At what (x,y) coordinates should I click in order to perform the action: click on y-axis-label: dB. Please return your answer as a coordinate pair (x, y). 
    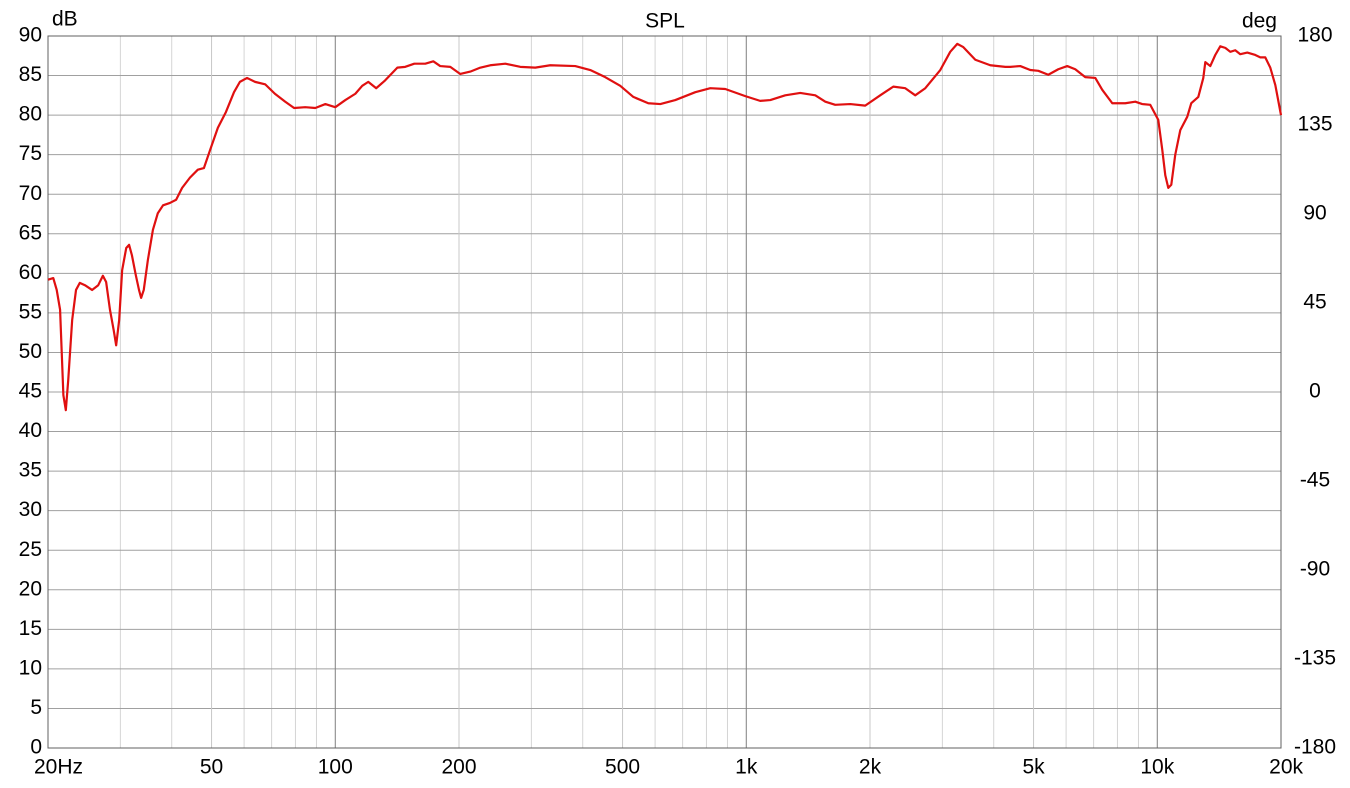
    Looking at the image, I should click on (65, 19).